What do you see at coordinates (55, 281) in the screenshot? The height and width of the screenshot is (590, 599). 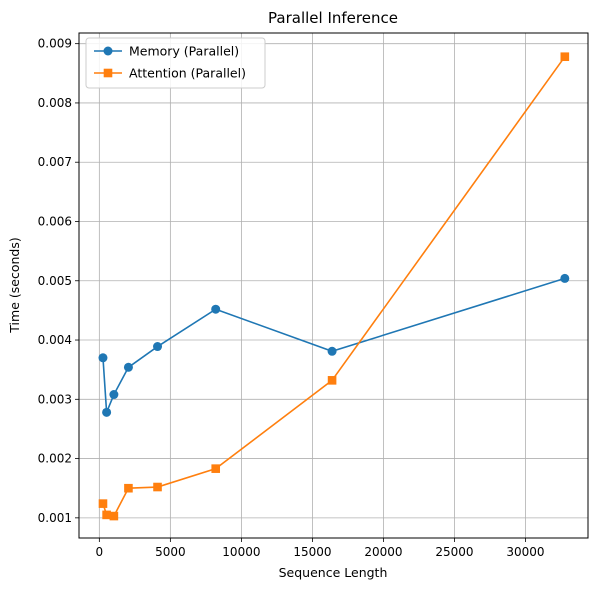 I see `y-tick-label: 0.005` at bounding box center [55, 281].